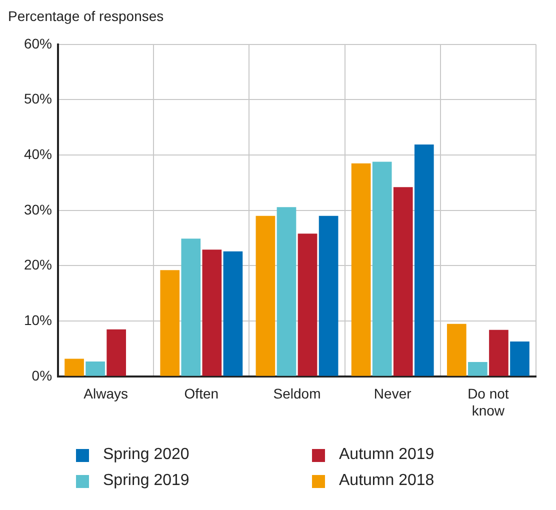  What do you see at coordinates (386, 481) in the screenshot?
I see `legend-label: Autumn 2018` at bounding box center [386, 481].